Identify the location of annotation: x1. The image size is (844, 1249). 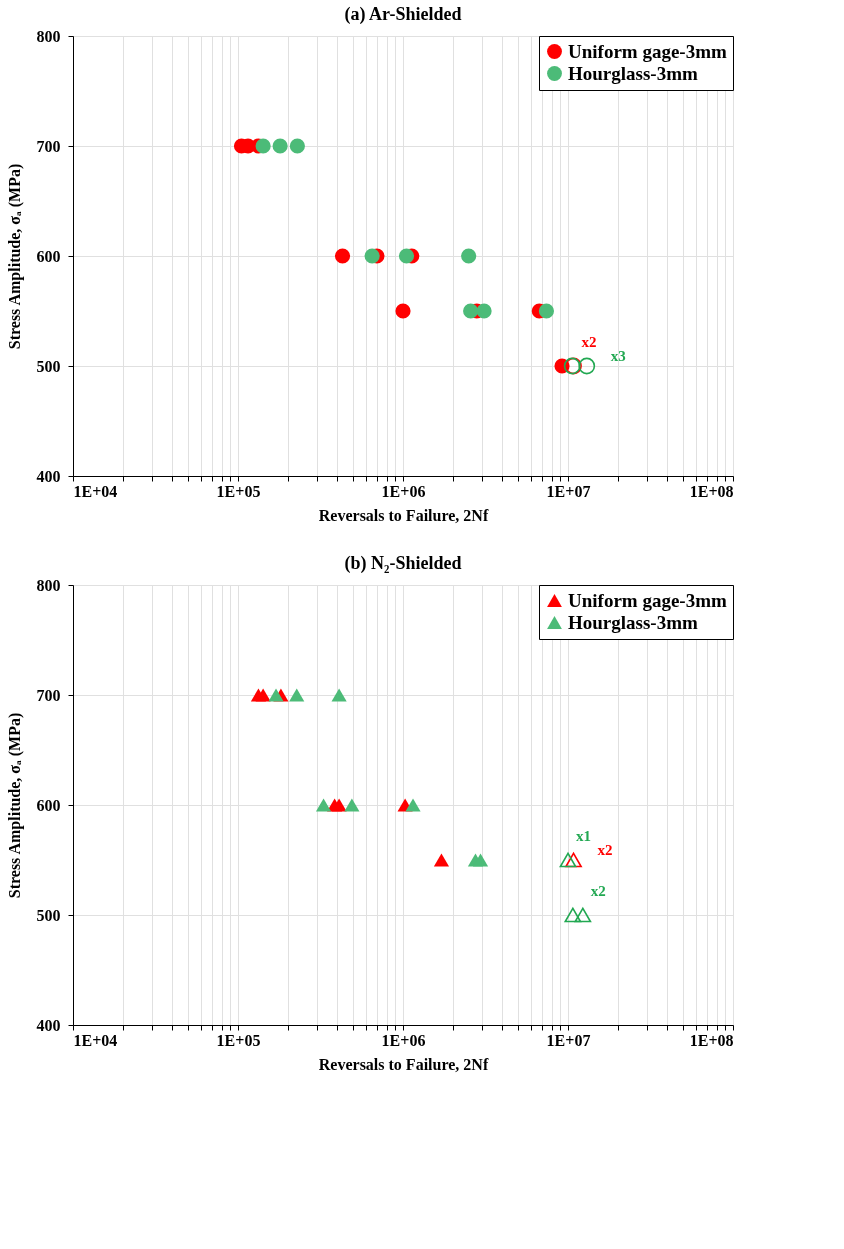
(583, 836).